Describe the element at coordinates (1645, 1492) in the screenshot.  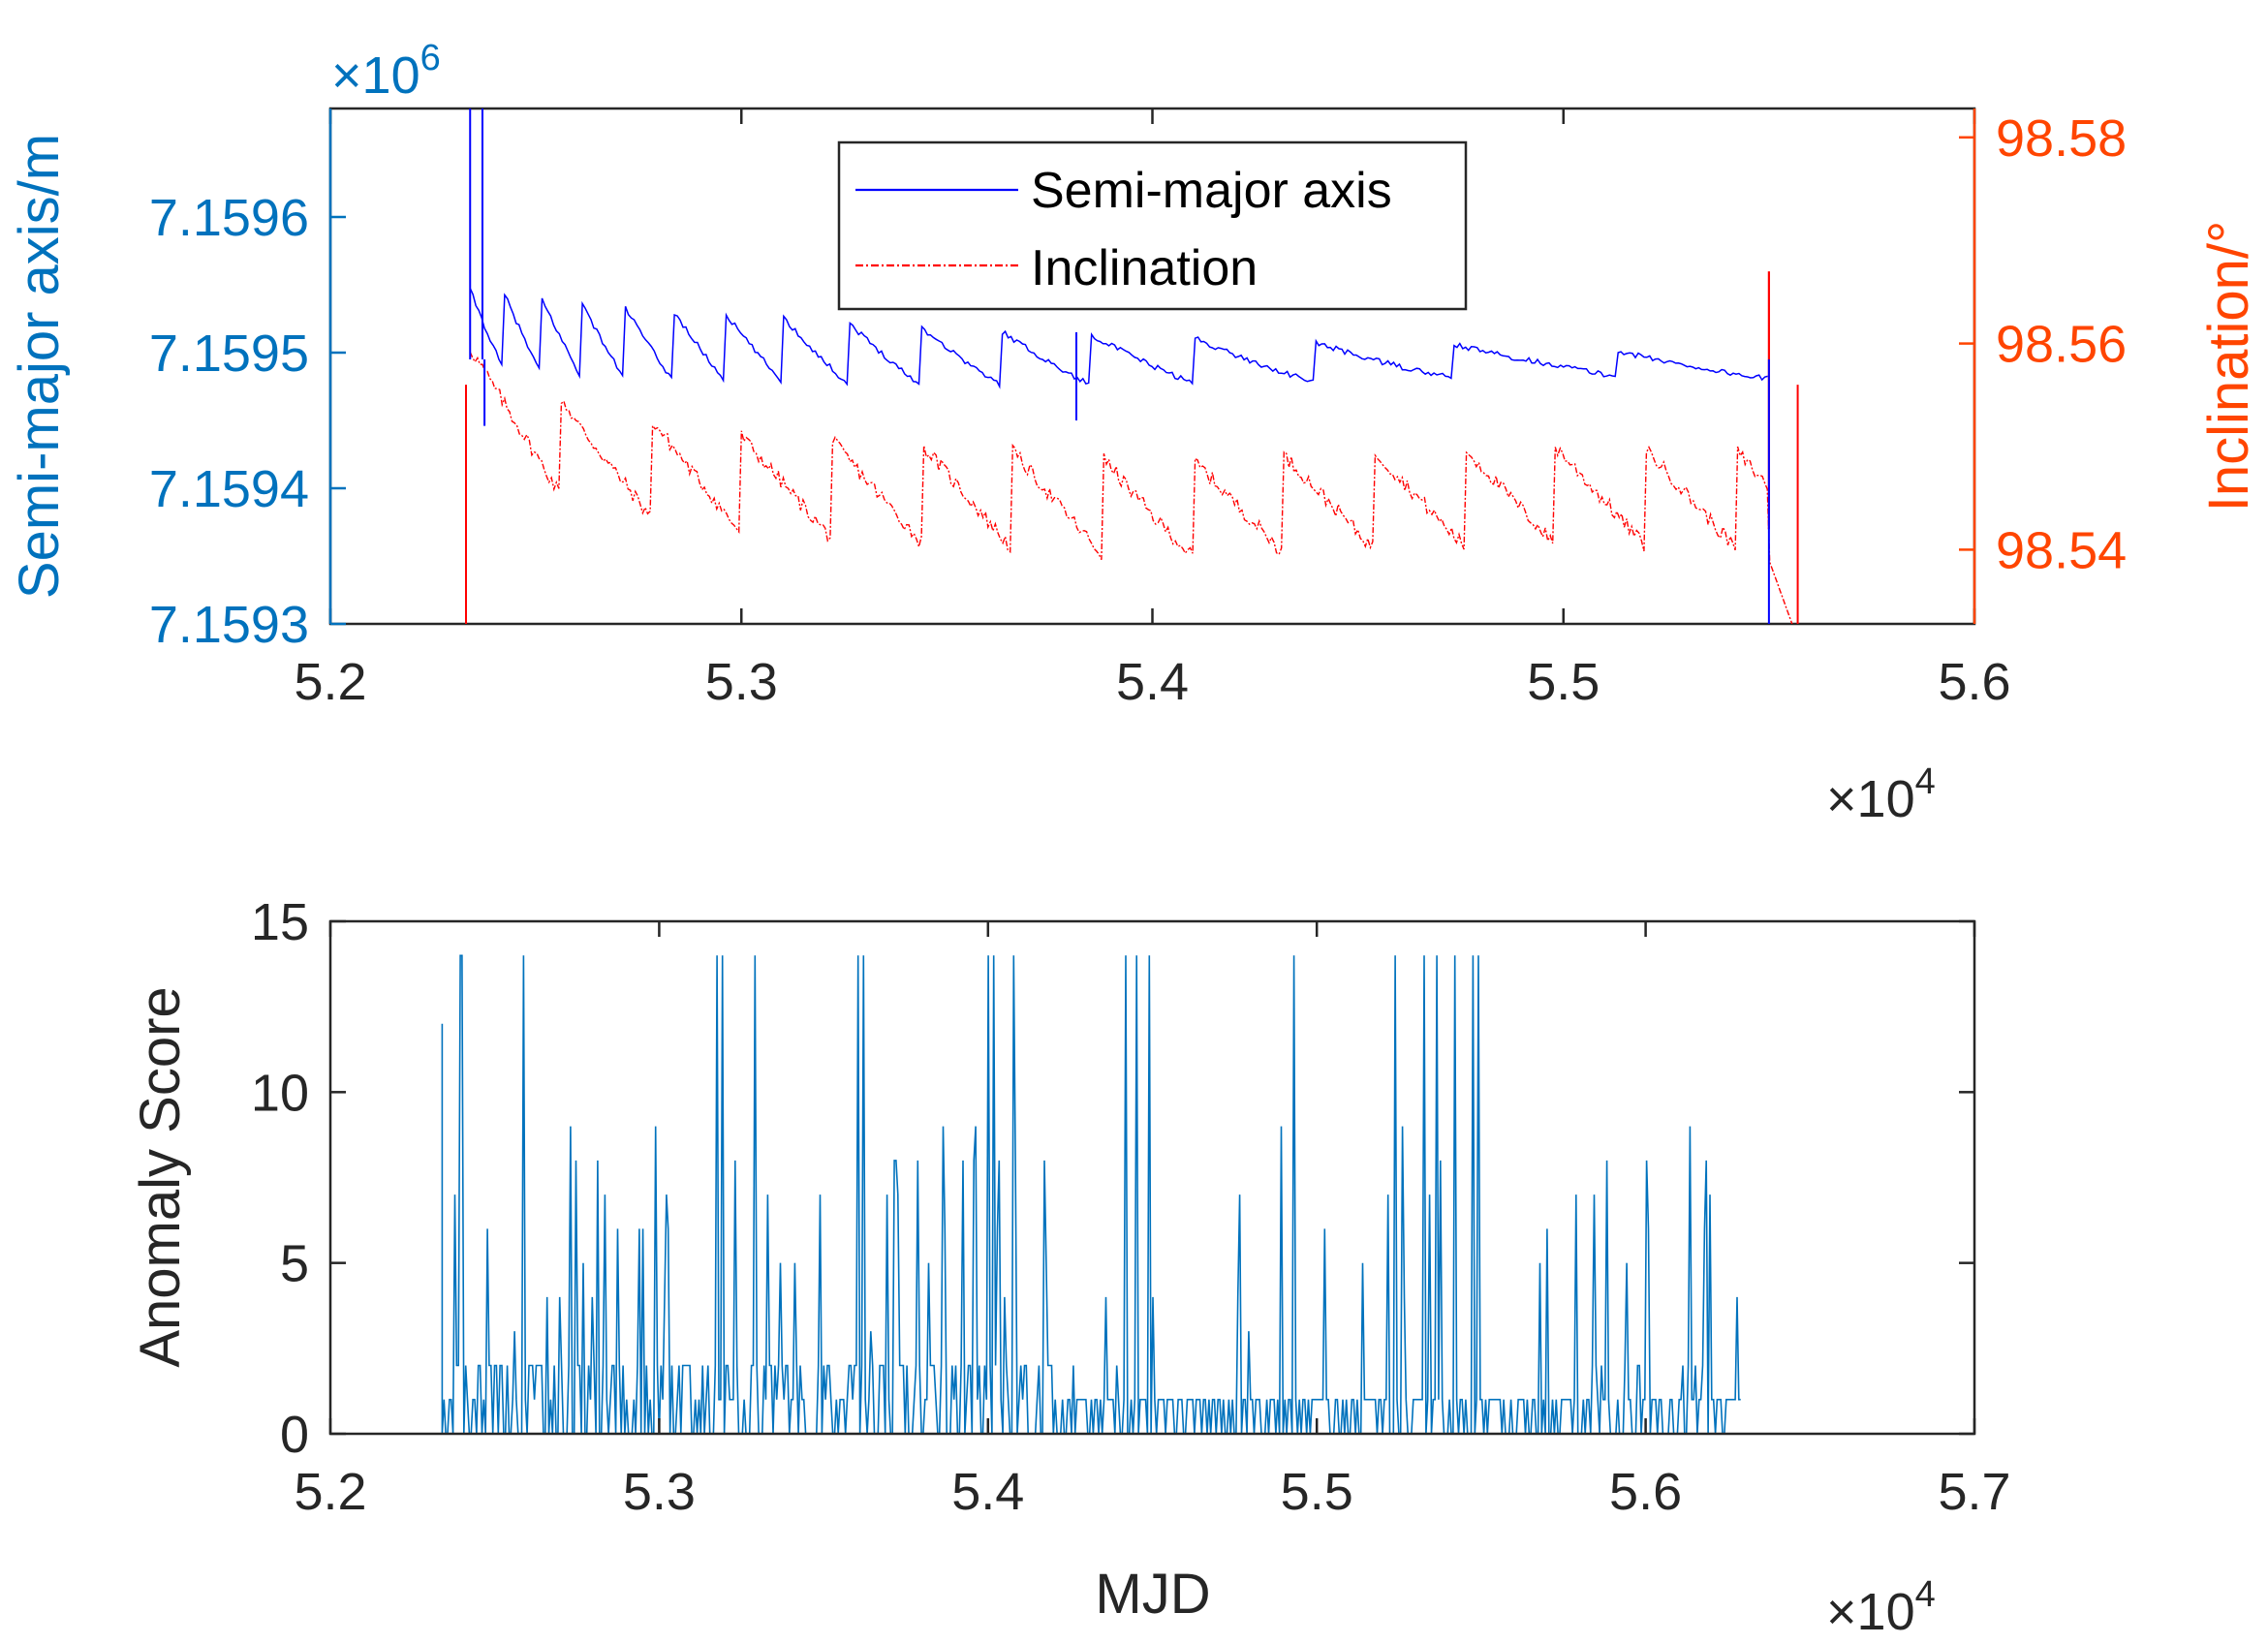
I see `bottom-x-tick-label: 5.6` at that location.